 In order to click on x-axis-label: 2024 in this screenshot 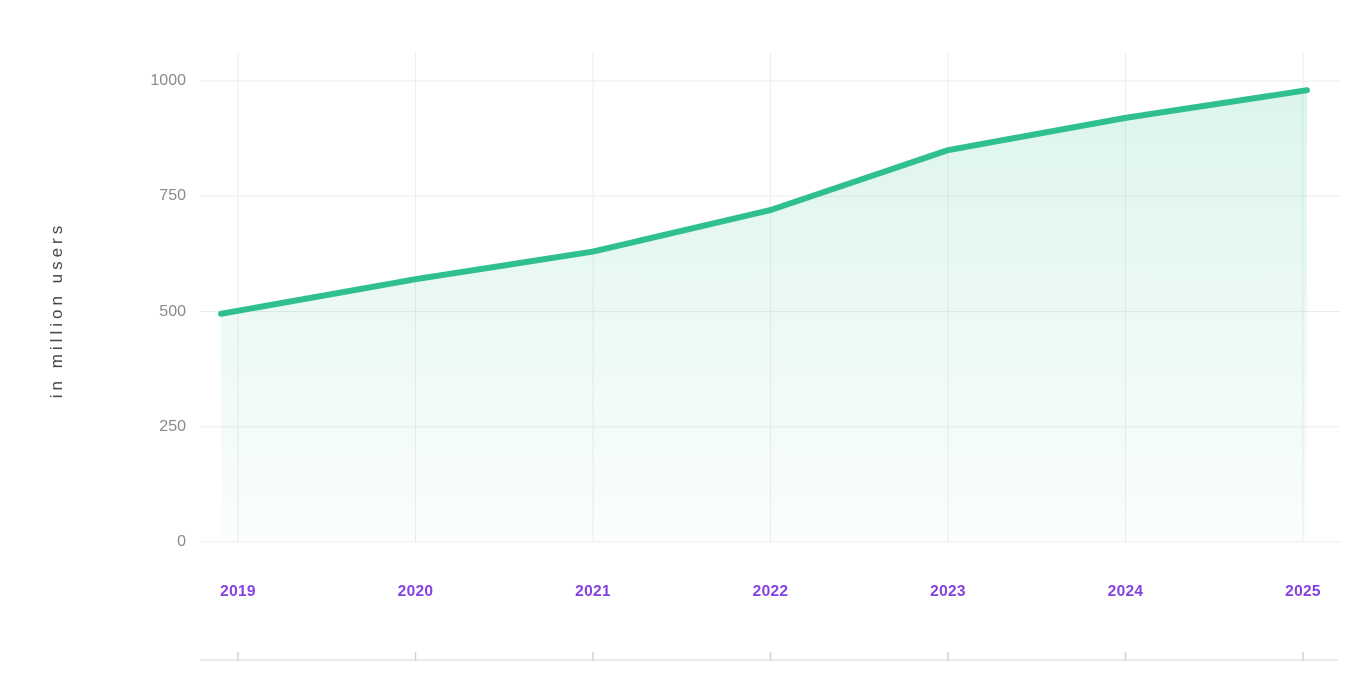, I will do `click(1125, 591)`.